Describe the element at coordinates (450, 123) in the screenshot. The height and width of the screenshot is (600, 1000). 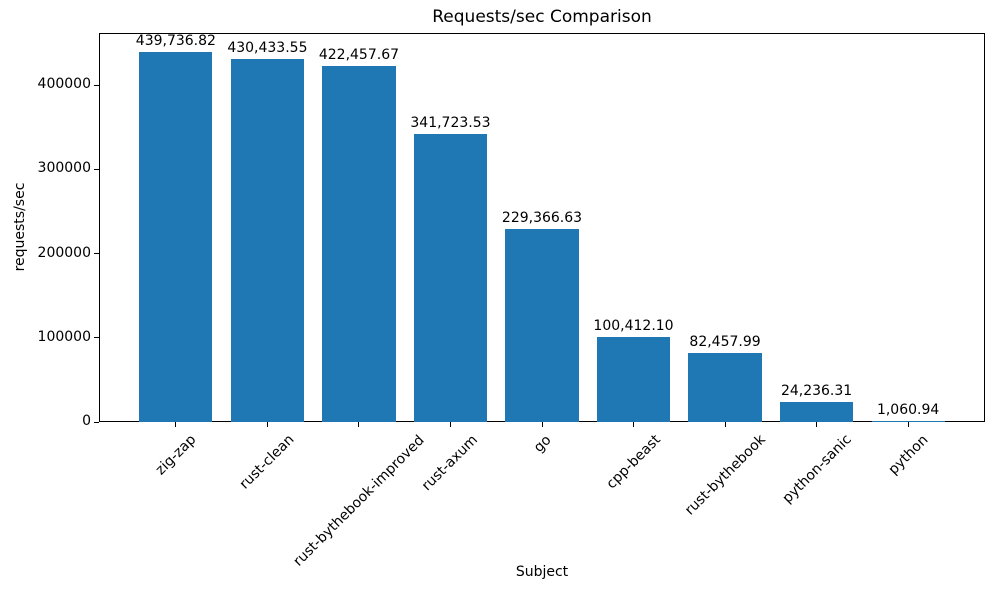
I see `bar-value-label: 341,723.53` at that location.